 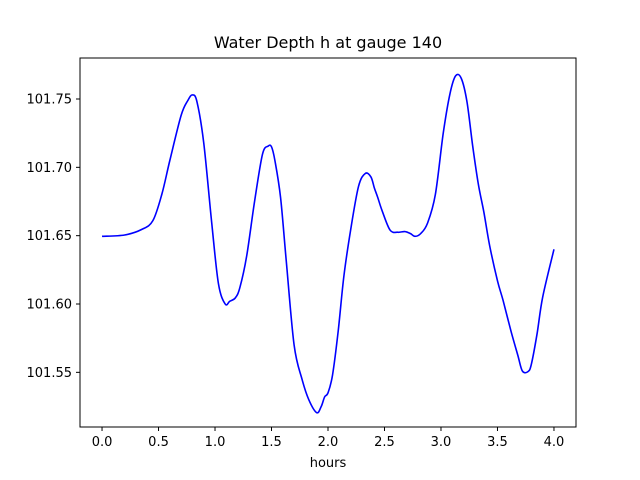 I want to click on y-tick-label: 101.75, so click(x=50, y=100).